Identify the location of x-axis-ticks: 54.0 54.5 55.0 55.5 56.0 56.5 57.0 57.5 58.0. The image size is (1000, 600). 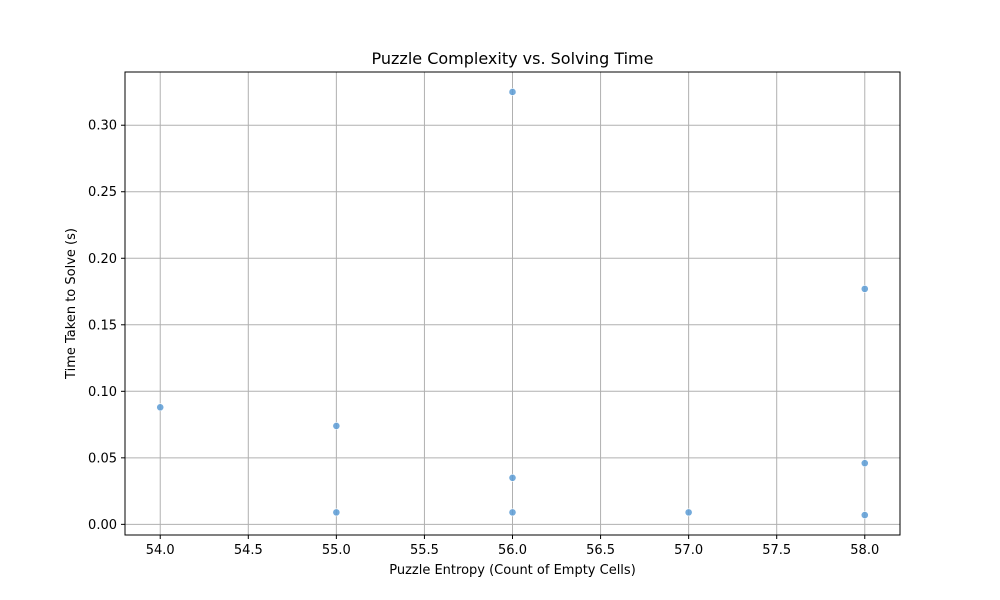
(512, 546).